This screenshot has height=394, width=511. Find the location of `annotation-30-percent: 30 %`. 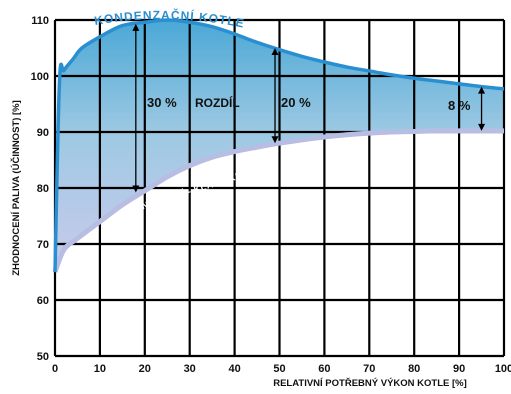

annotation-30-percent: 30 % is located at coordinates (162, 102).